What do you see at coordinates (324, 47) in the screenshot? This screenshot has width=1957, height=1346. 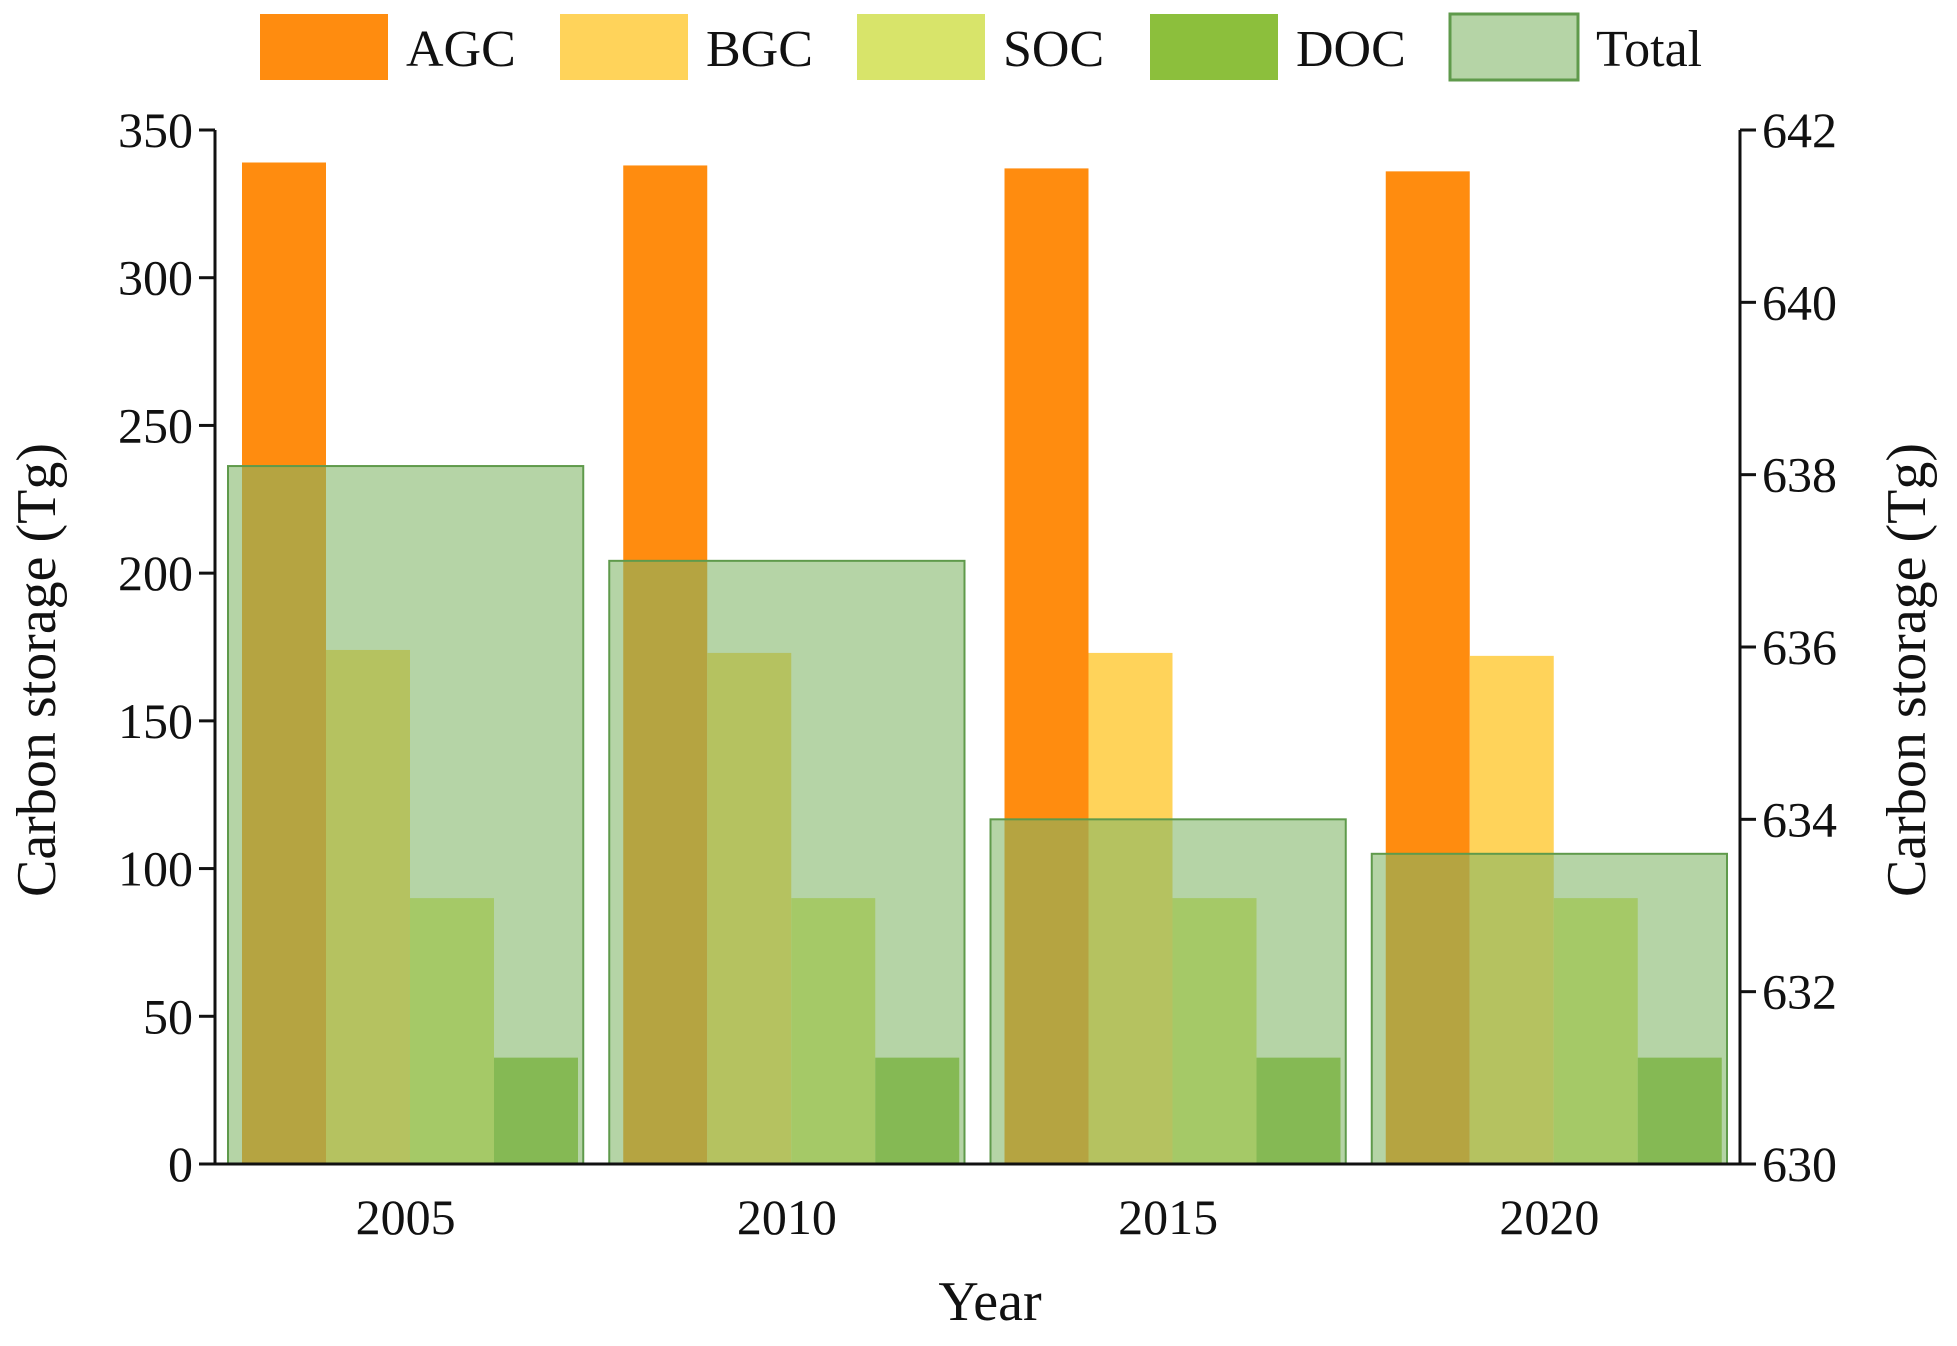 I see `legend-swatch-agc` at bounding box center [324, 47].